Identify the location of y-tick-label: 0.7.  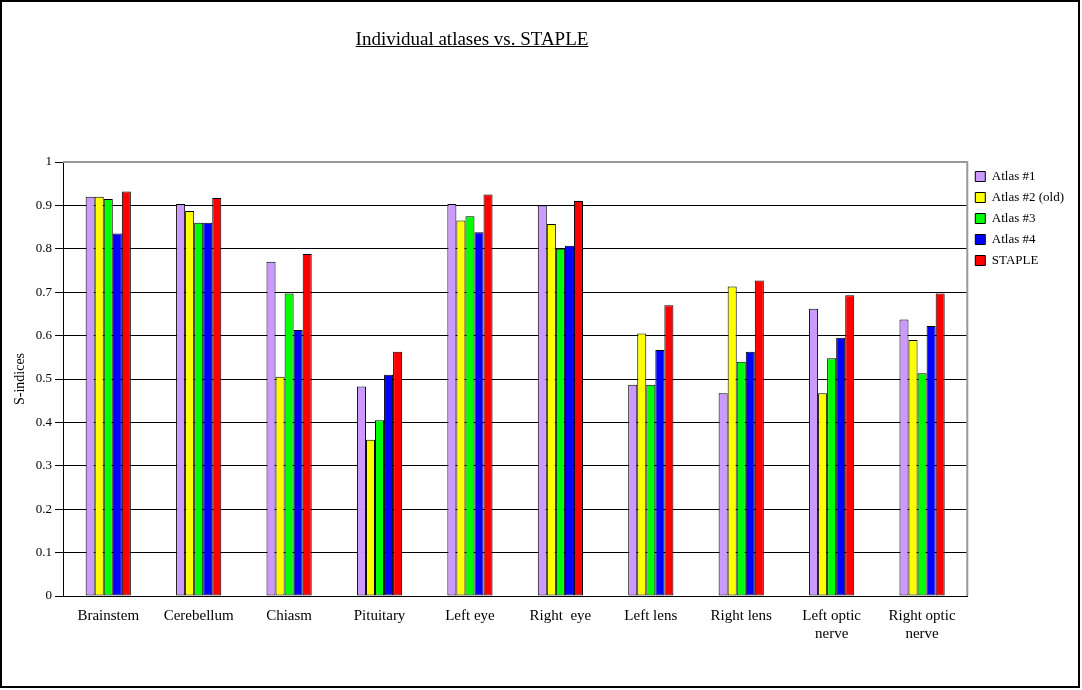
(44, 291).